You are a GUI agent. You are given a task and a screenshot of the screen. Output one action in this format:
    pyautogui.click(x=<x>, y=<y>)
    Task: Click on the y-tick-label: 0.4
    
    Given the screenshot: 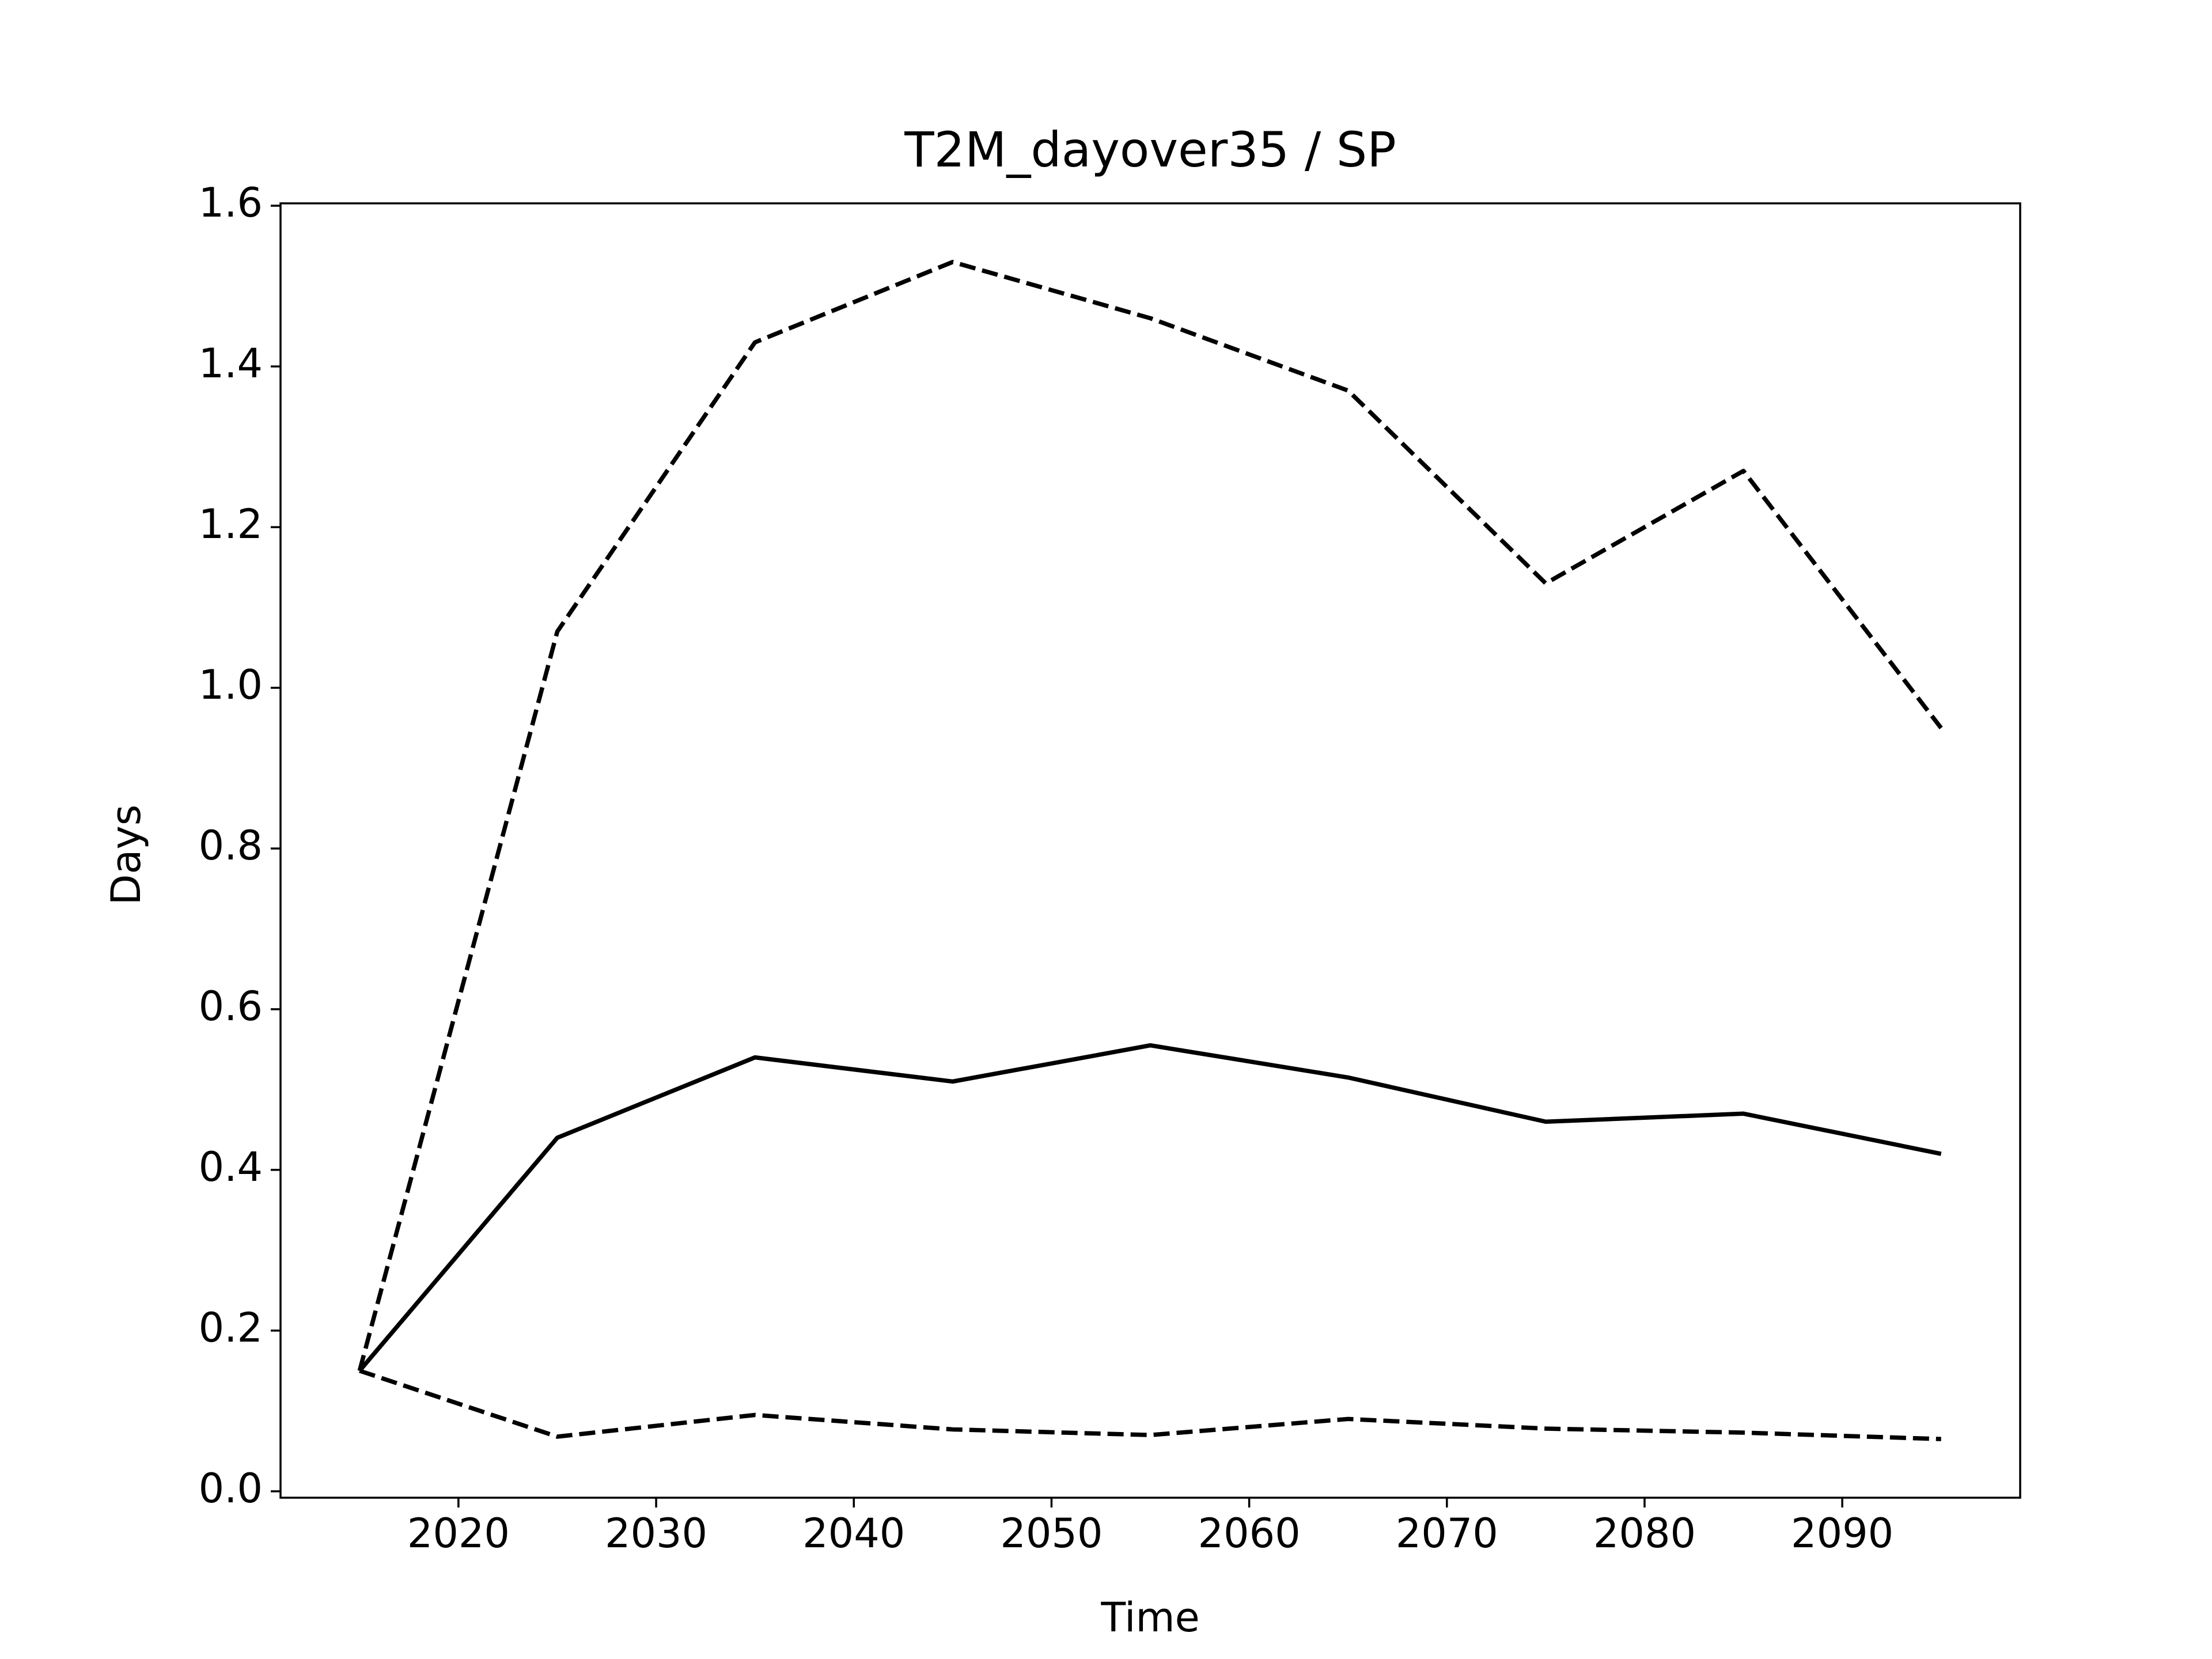 What is the action you would take?
    pyautogui.click(x=231, y=1167)
    